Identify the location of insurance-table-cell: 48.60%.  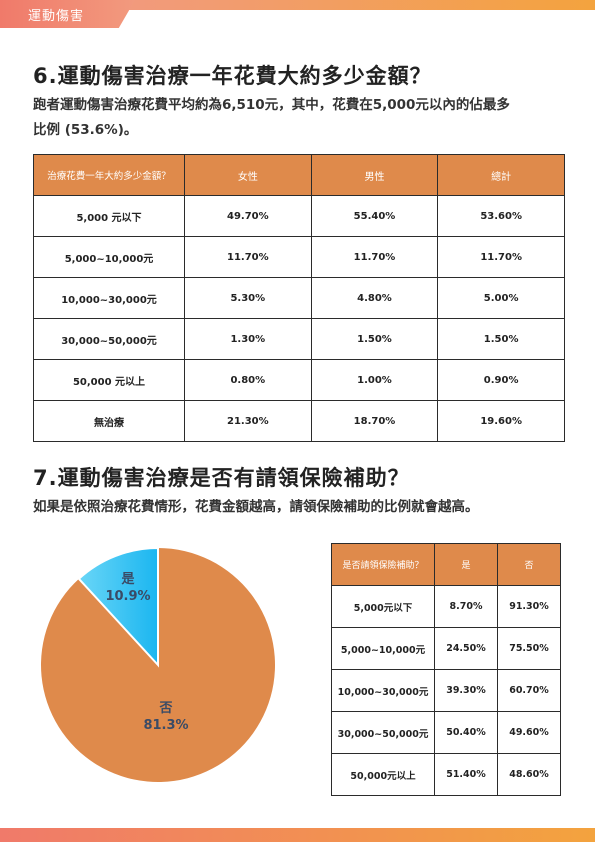
(529, 774).